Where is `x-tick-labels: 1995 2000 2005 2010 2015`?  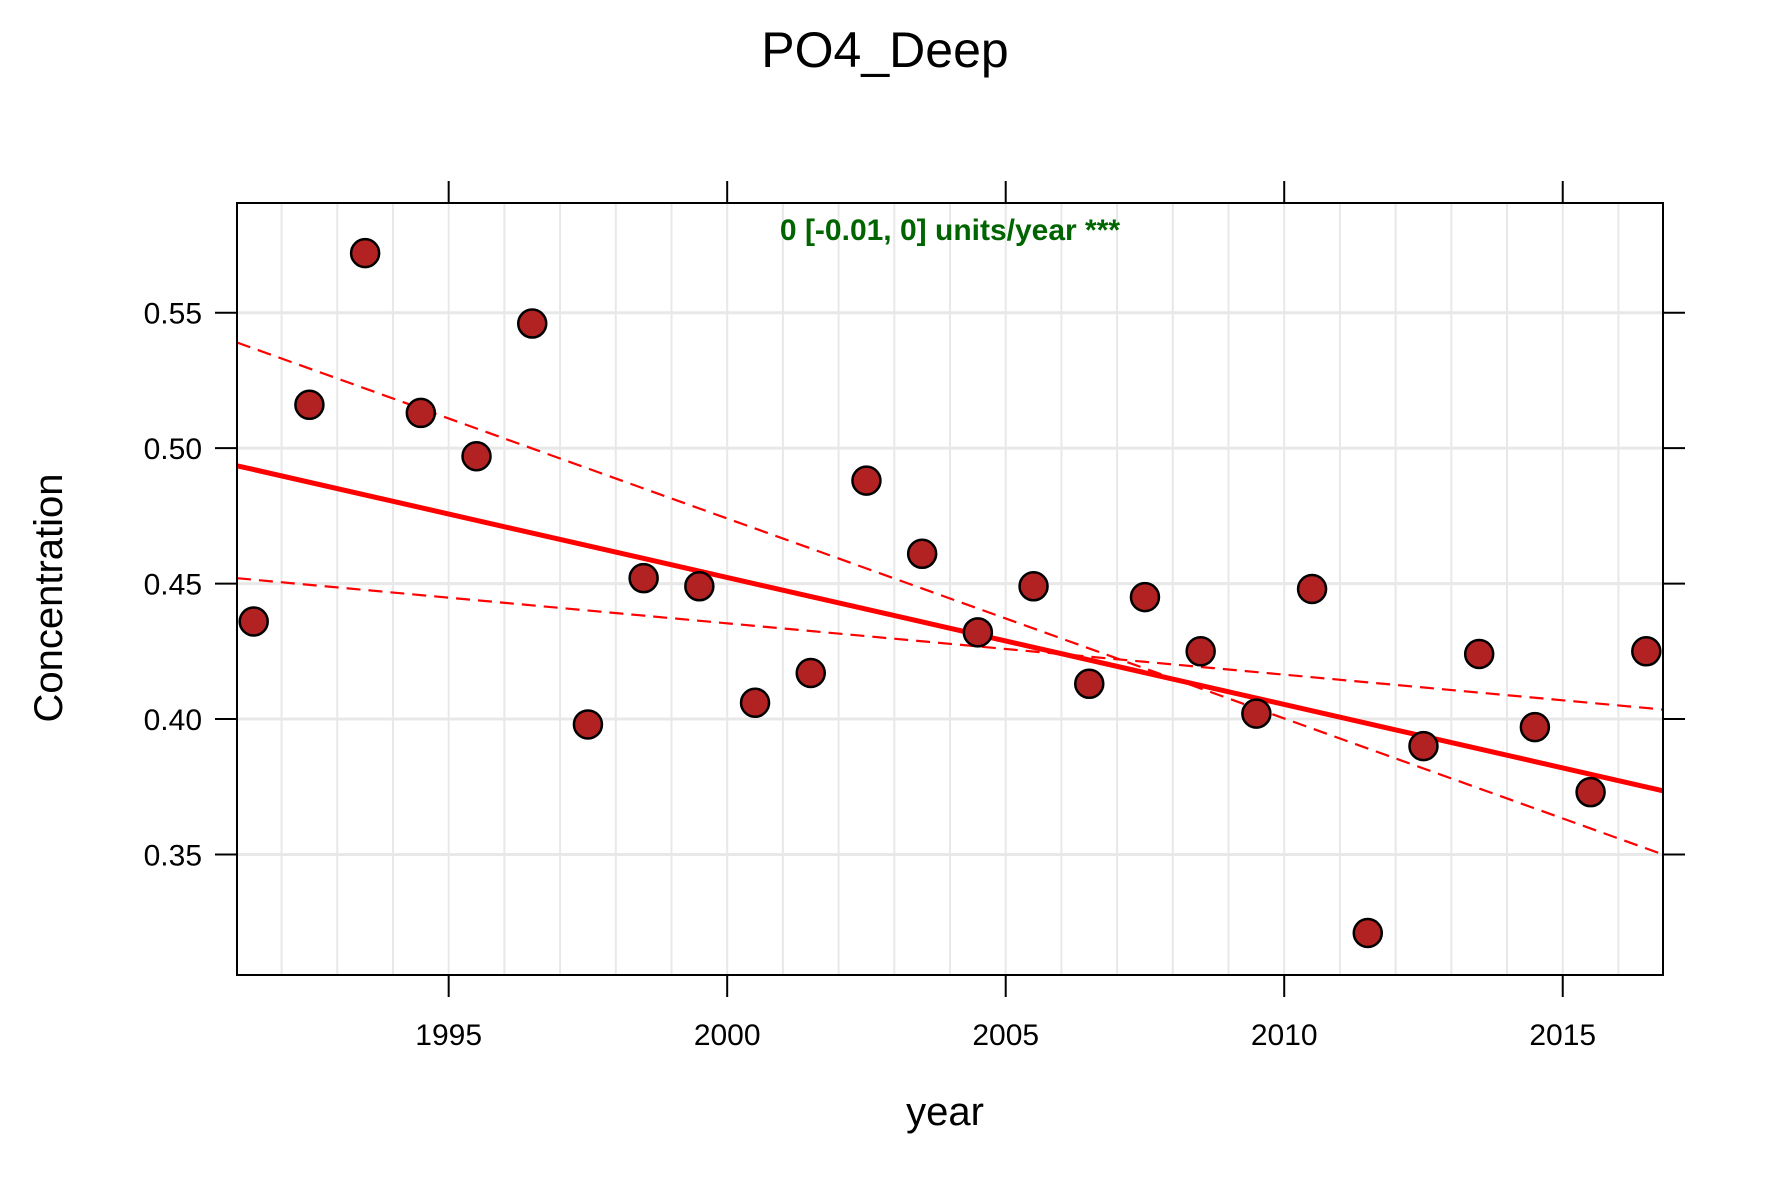
x-tick-labels: 1995 2000 2005 2010 2015 is located at coordinates (1005, 1035).